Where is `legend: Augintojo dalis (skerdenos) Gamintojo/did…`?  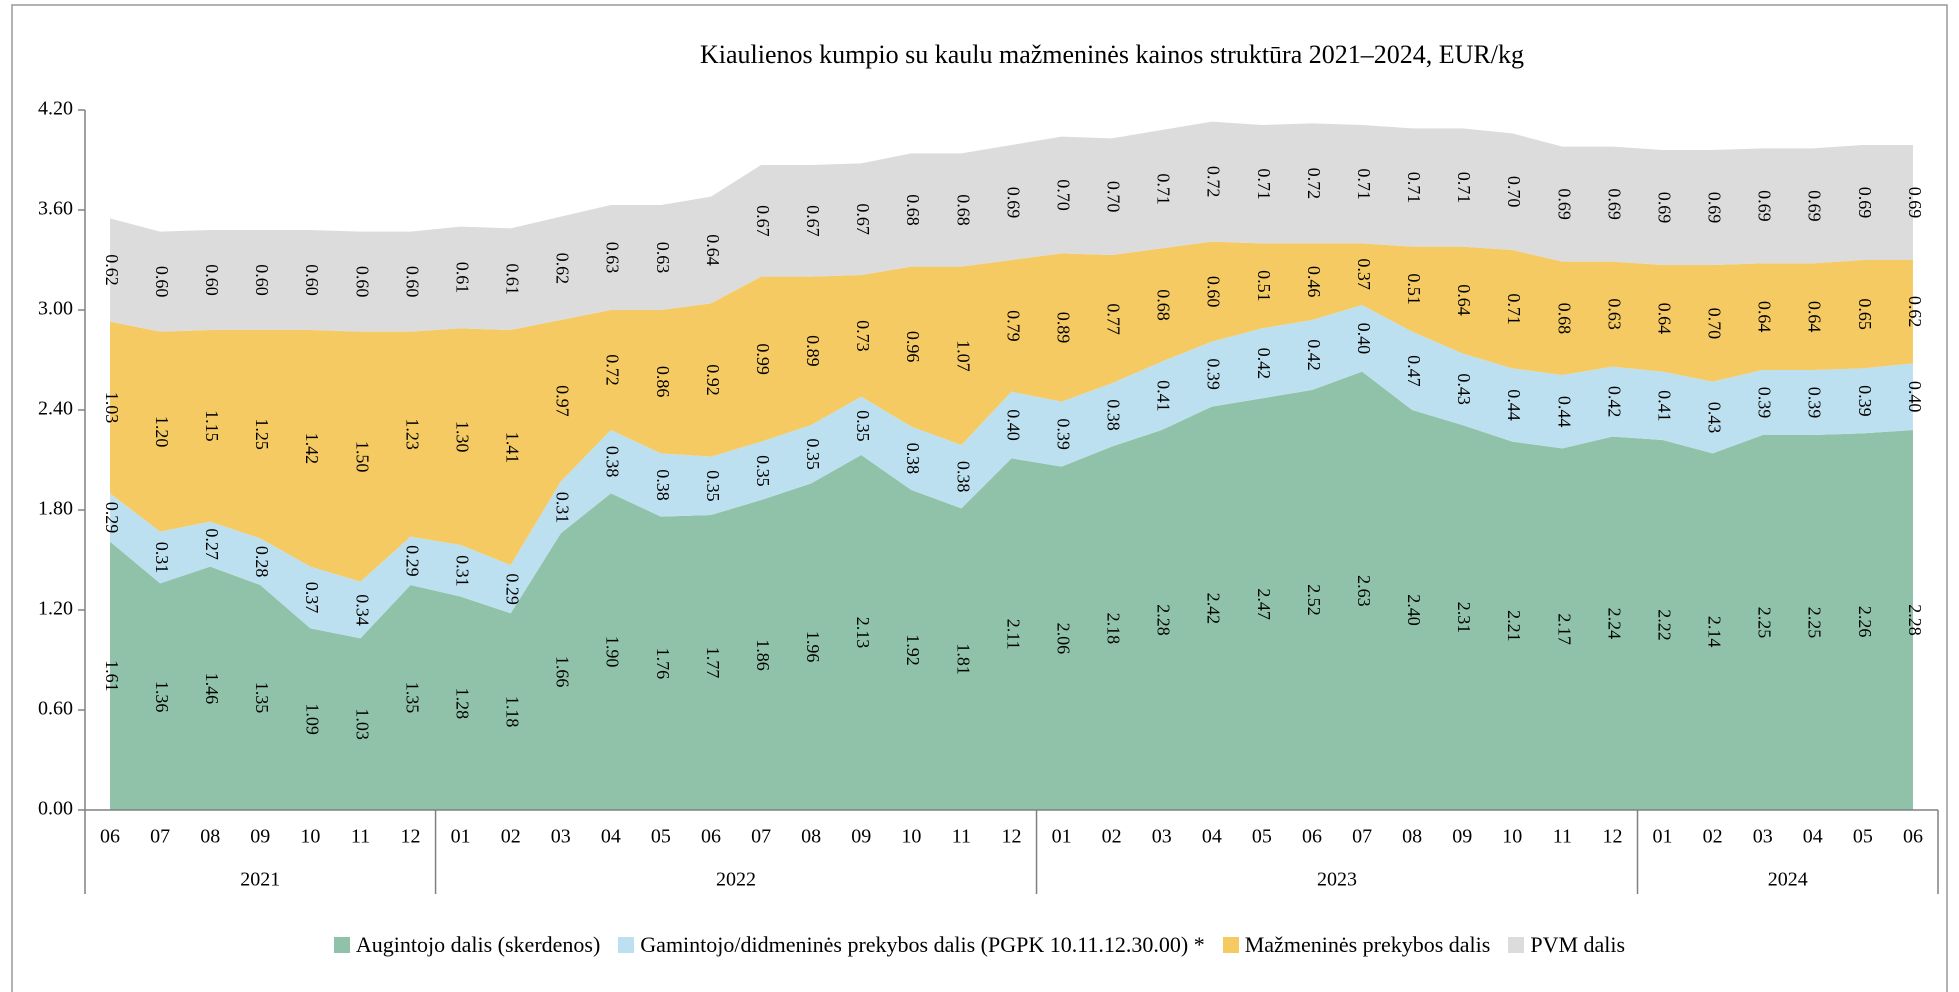 legend: Augintojo dalis (skerdenos) Gamintojo/did… is located at coordinates (979, 945).